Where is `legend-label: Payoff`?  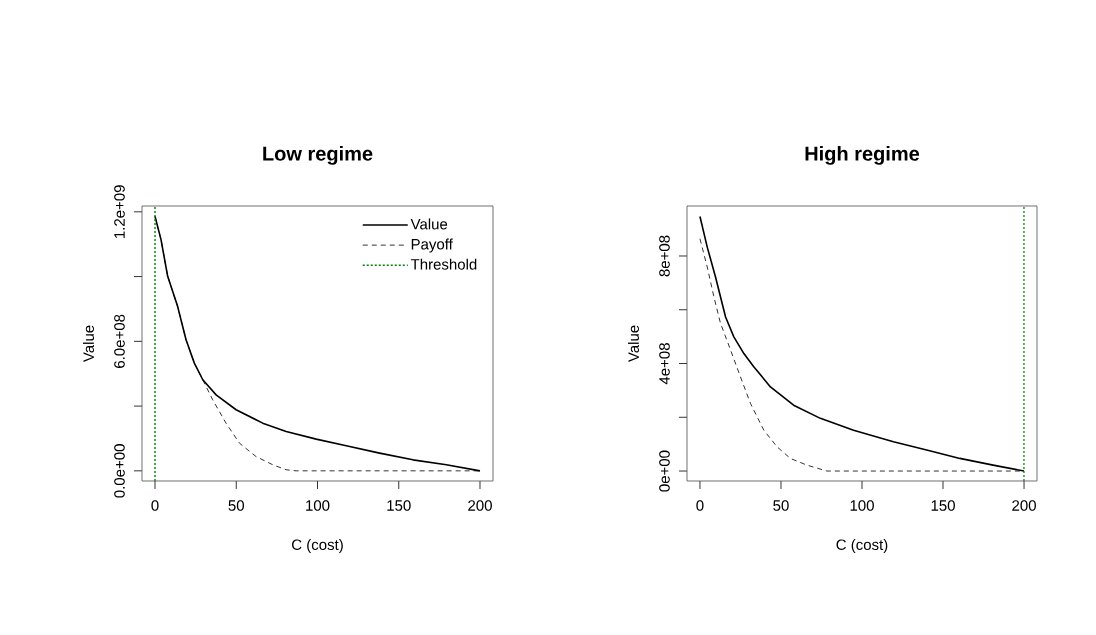 legend-label: Payoff is located at coordinates (432, 245).